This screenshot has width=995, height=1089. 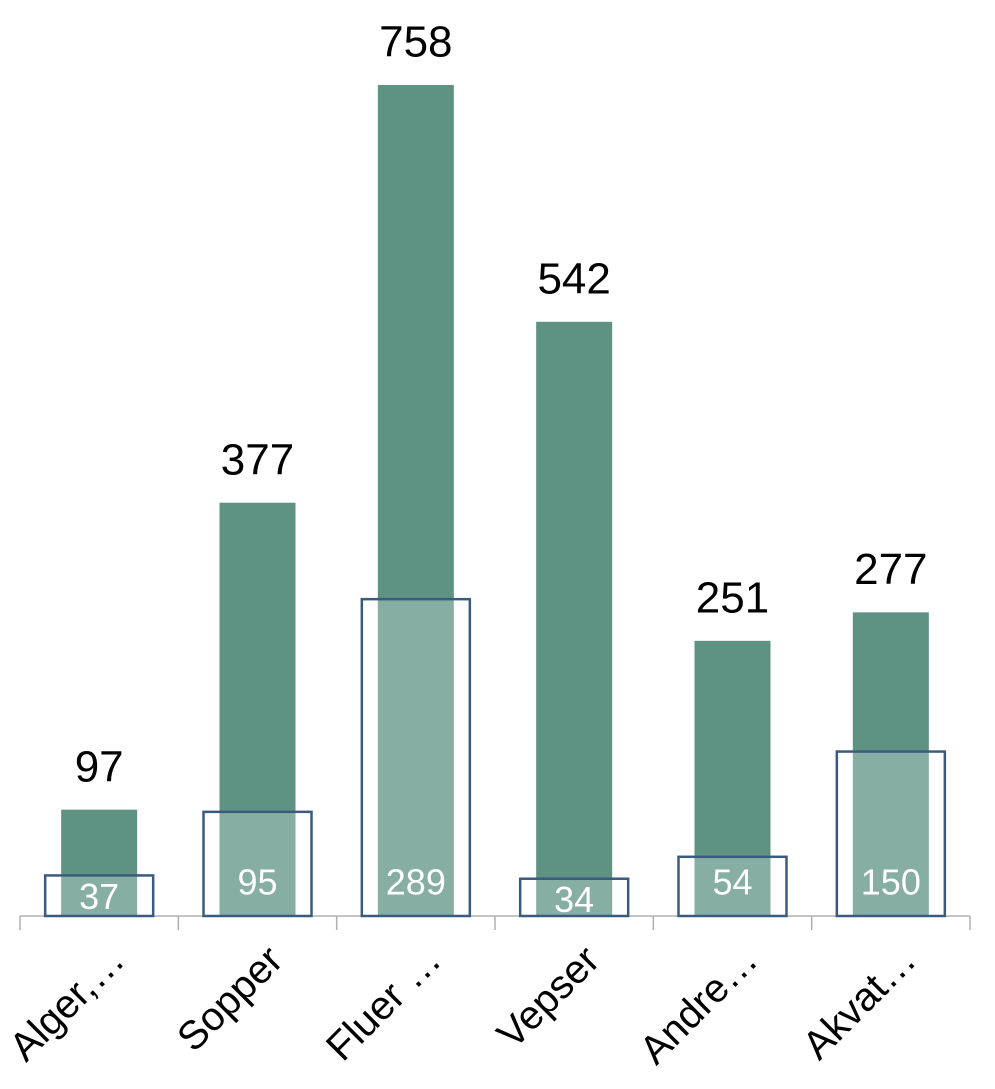 I want to click on subset-label: 37, so click(x=99, y=896).